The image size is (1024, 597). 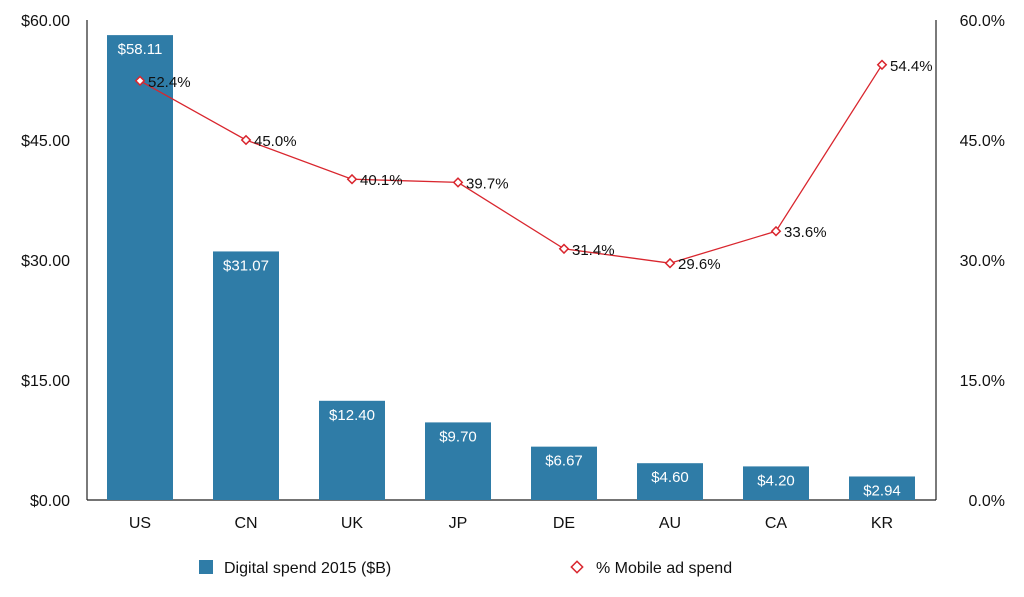 I want to click on line-value-label: 29.6%, so click(x=699, y=264).